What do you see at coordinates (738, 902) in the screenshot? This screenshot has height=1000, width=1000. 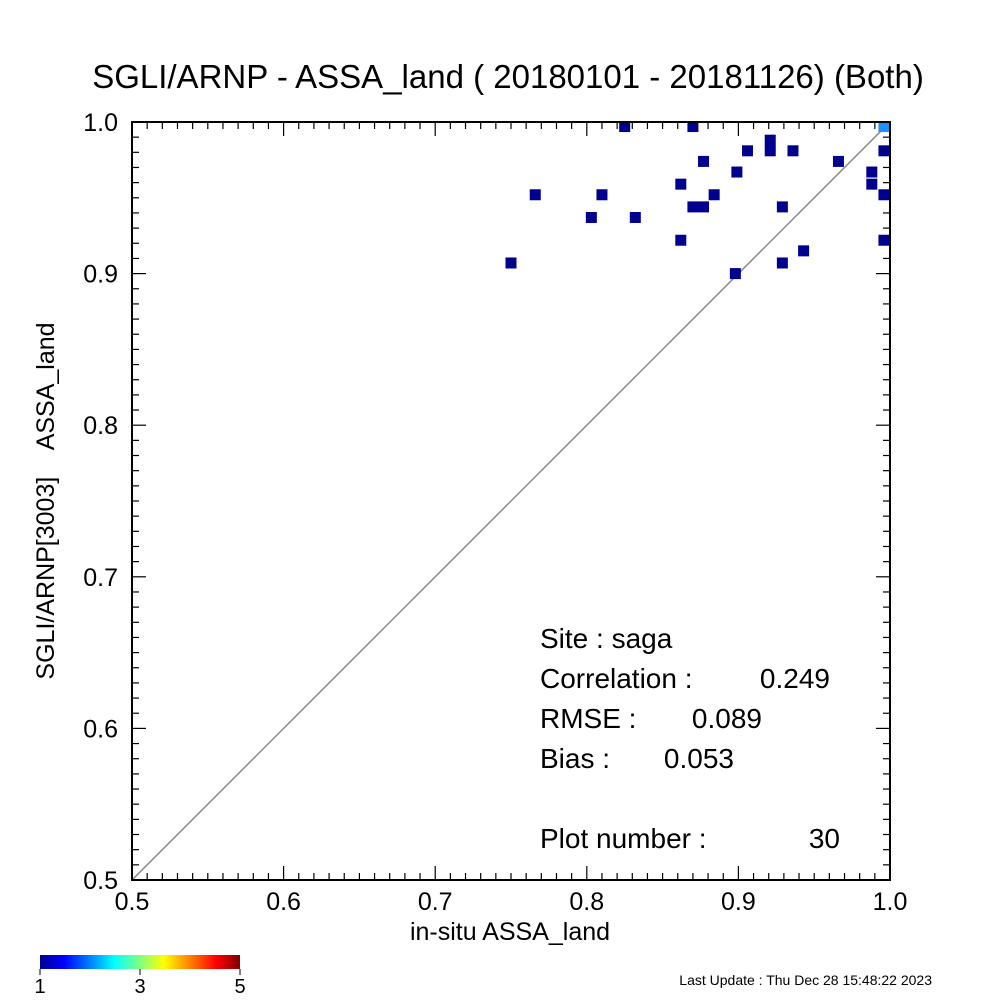 I see `x-tick-label: 0.9` at bounding box center [738, 902].